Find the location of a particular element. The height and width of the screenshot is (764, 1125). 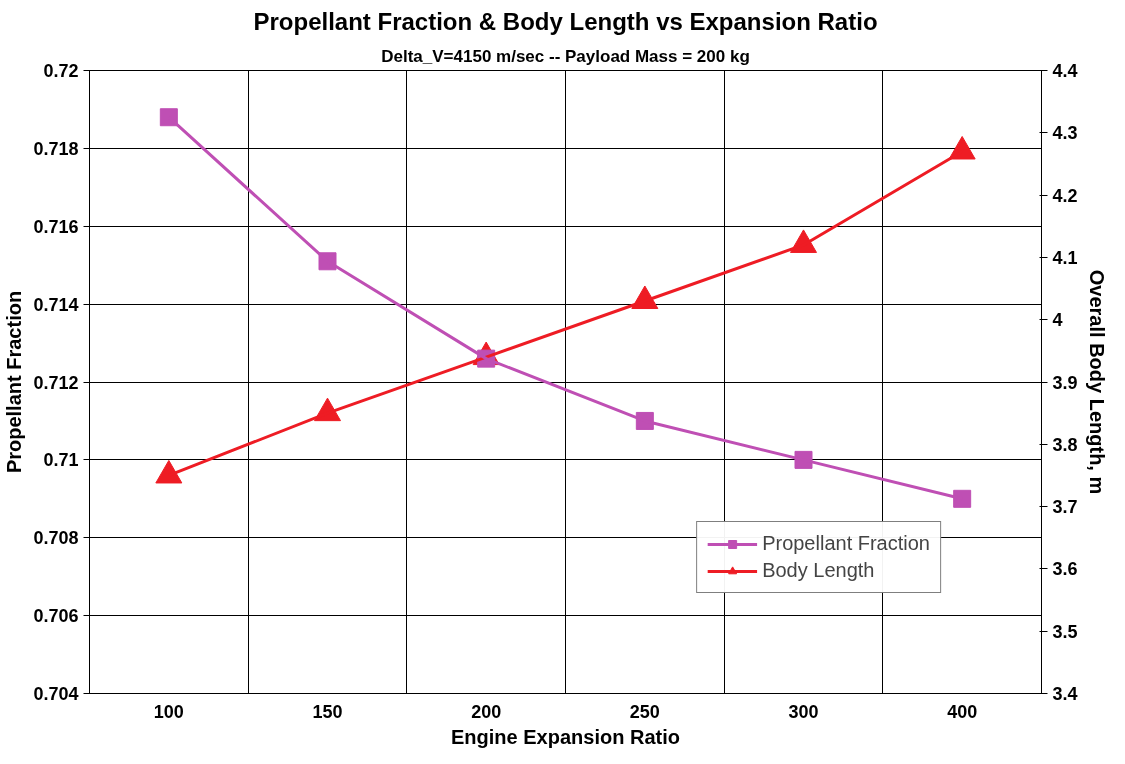

y2-tick-label: 4 is located at coordinates (1057, 320).